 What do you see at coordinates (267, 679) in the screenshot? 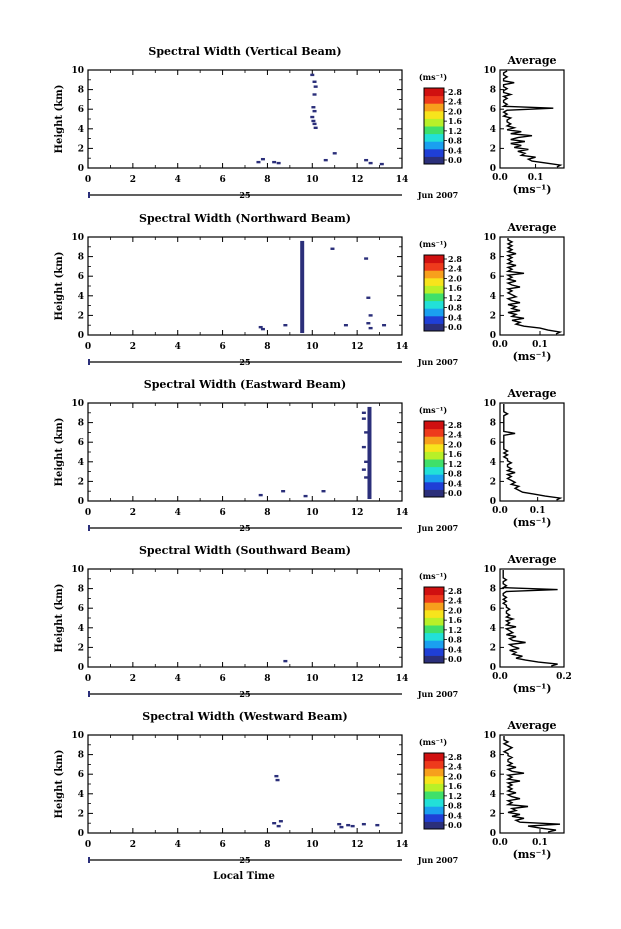
I see `x-tick-label: 8` at bounding box center [267, 679].